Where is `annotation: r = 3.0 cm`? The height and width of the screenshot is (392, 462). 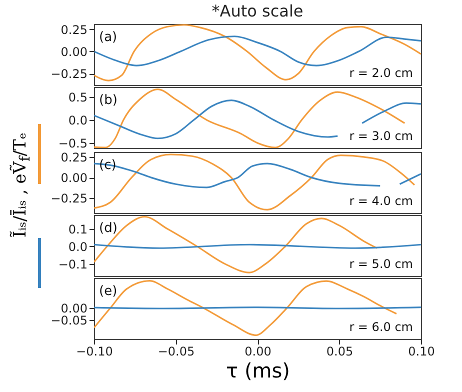
annotation: r = 3.0 cm is located at coordinates (381, 136).